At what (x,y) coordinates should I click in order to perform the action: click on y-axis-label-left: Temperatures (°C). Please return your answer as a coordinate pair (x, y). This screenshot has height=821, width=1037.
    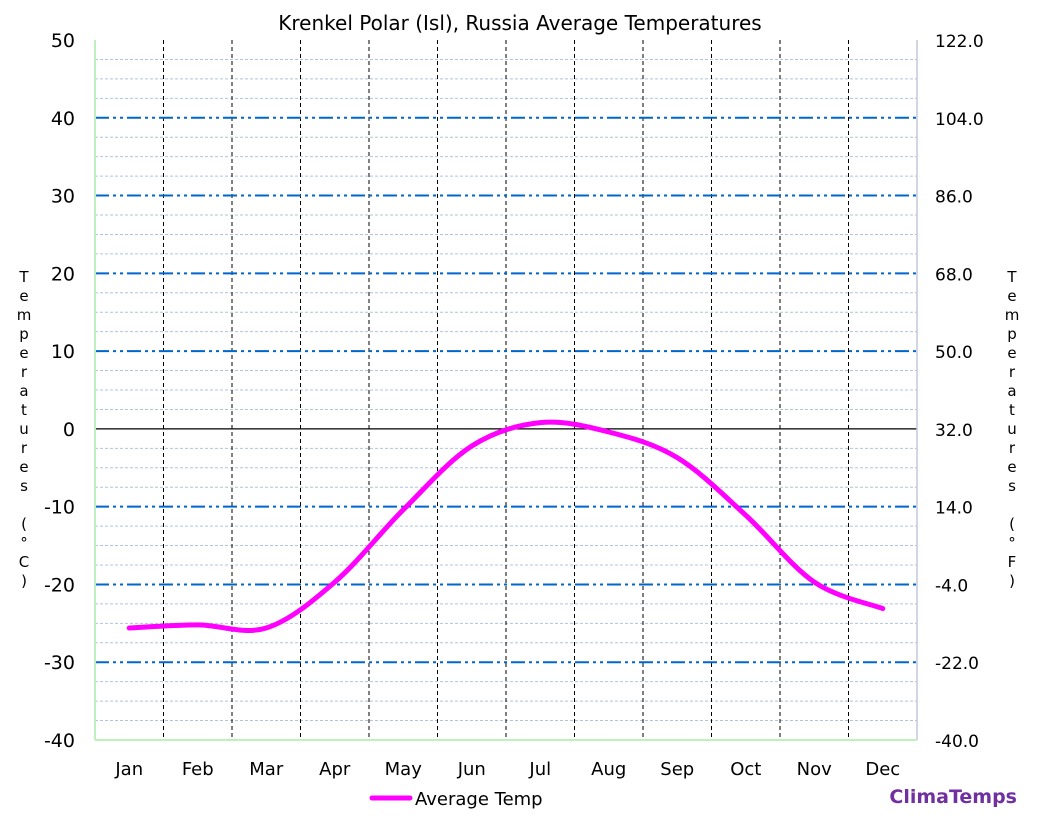
    Looking at the image, I should click on (24, 429).